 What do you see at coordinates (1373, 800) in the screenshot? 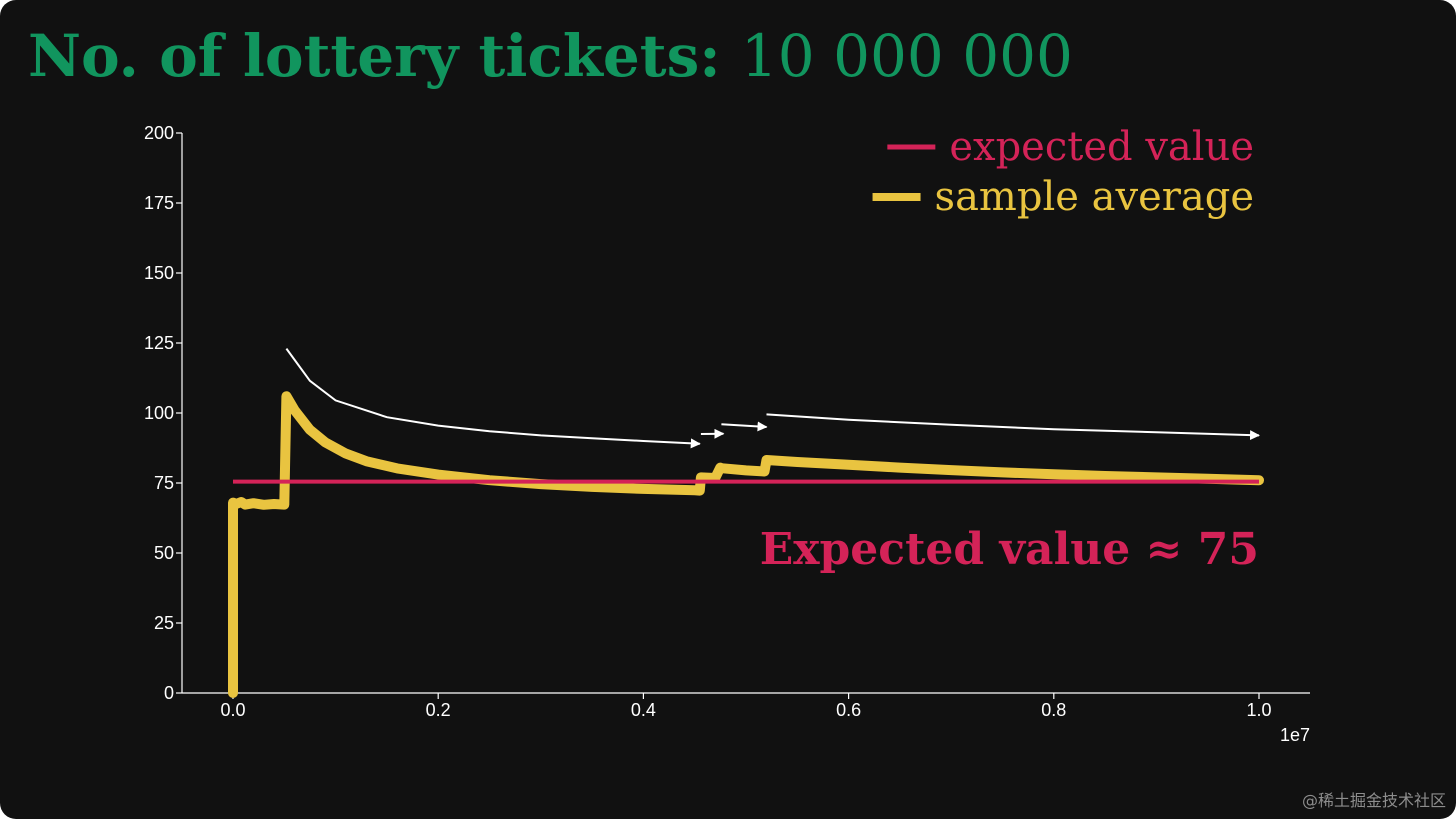
I see `watermark: @稀土掘金技术社区` at bounding box center [1373, 800].